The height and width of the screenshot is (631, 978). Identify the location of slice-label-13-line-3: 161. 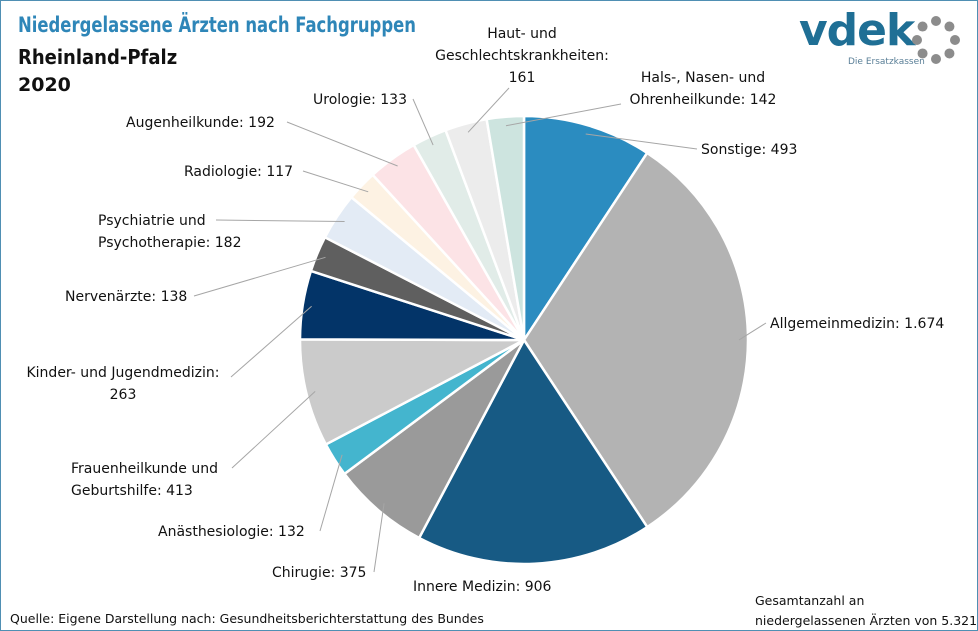
(522, 78).